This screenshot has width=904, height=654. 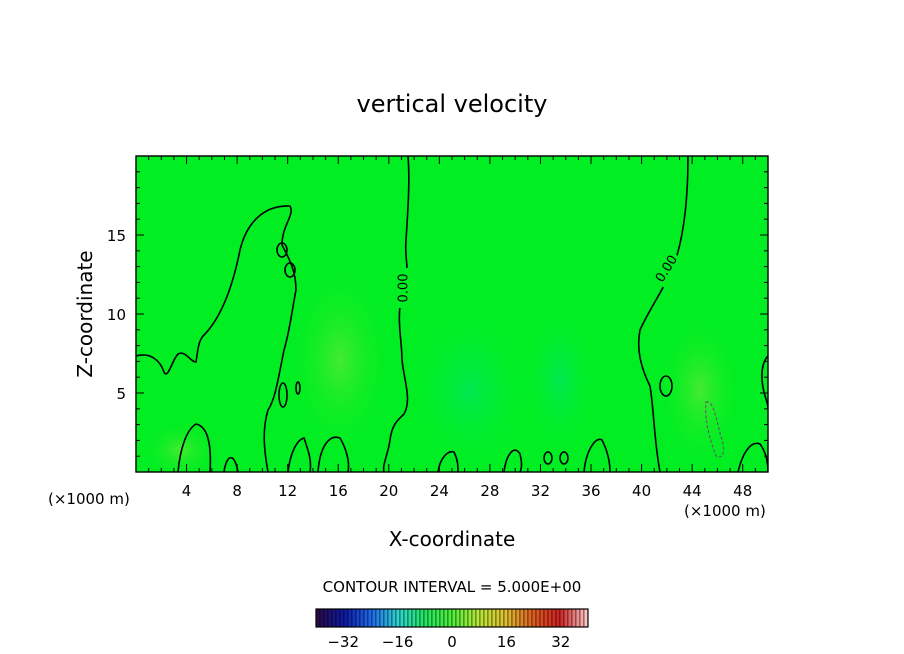 What do you see at coordinates (590, 491) in the screenshot?
I see `x-tick-label: 36` at bounding box center [590, 491].